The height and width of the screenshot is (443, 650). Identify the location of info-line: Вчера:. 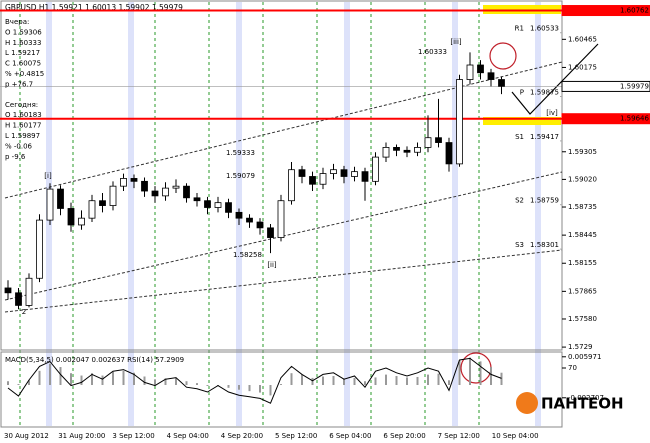
(17, 22).